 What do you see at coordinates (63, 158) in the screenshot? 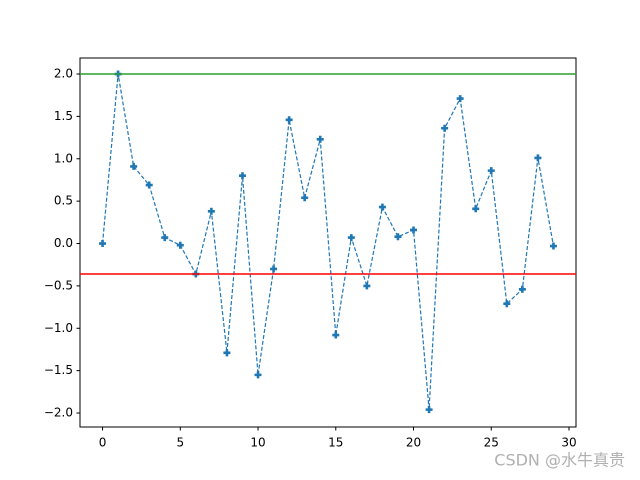
I see `y-tick-label: 1.0` at bounding box center [63, 158].